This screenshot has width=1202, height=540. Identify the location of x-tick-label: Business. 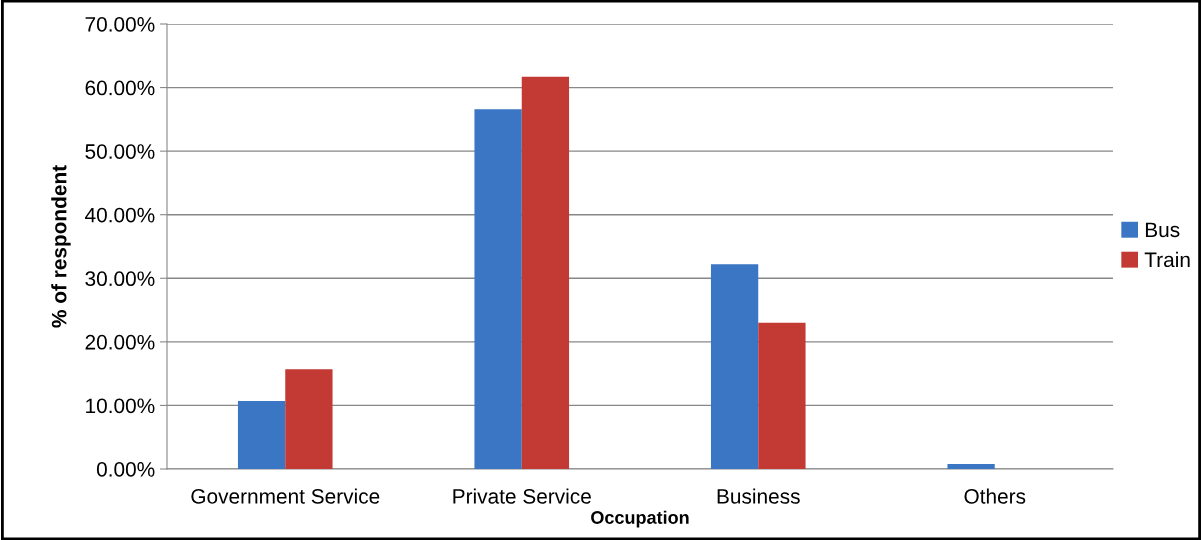
(758, 496).